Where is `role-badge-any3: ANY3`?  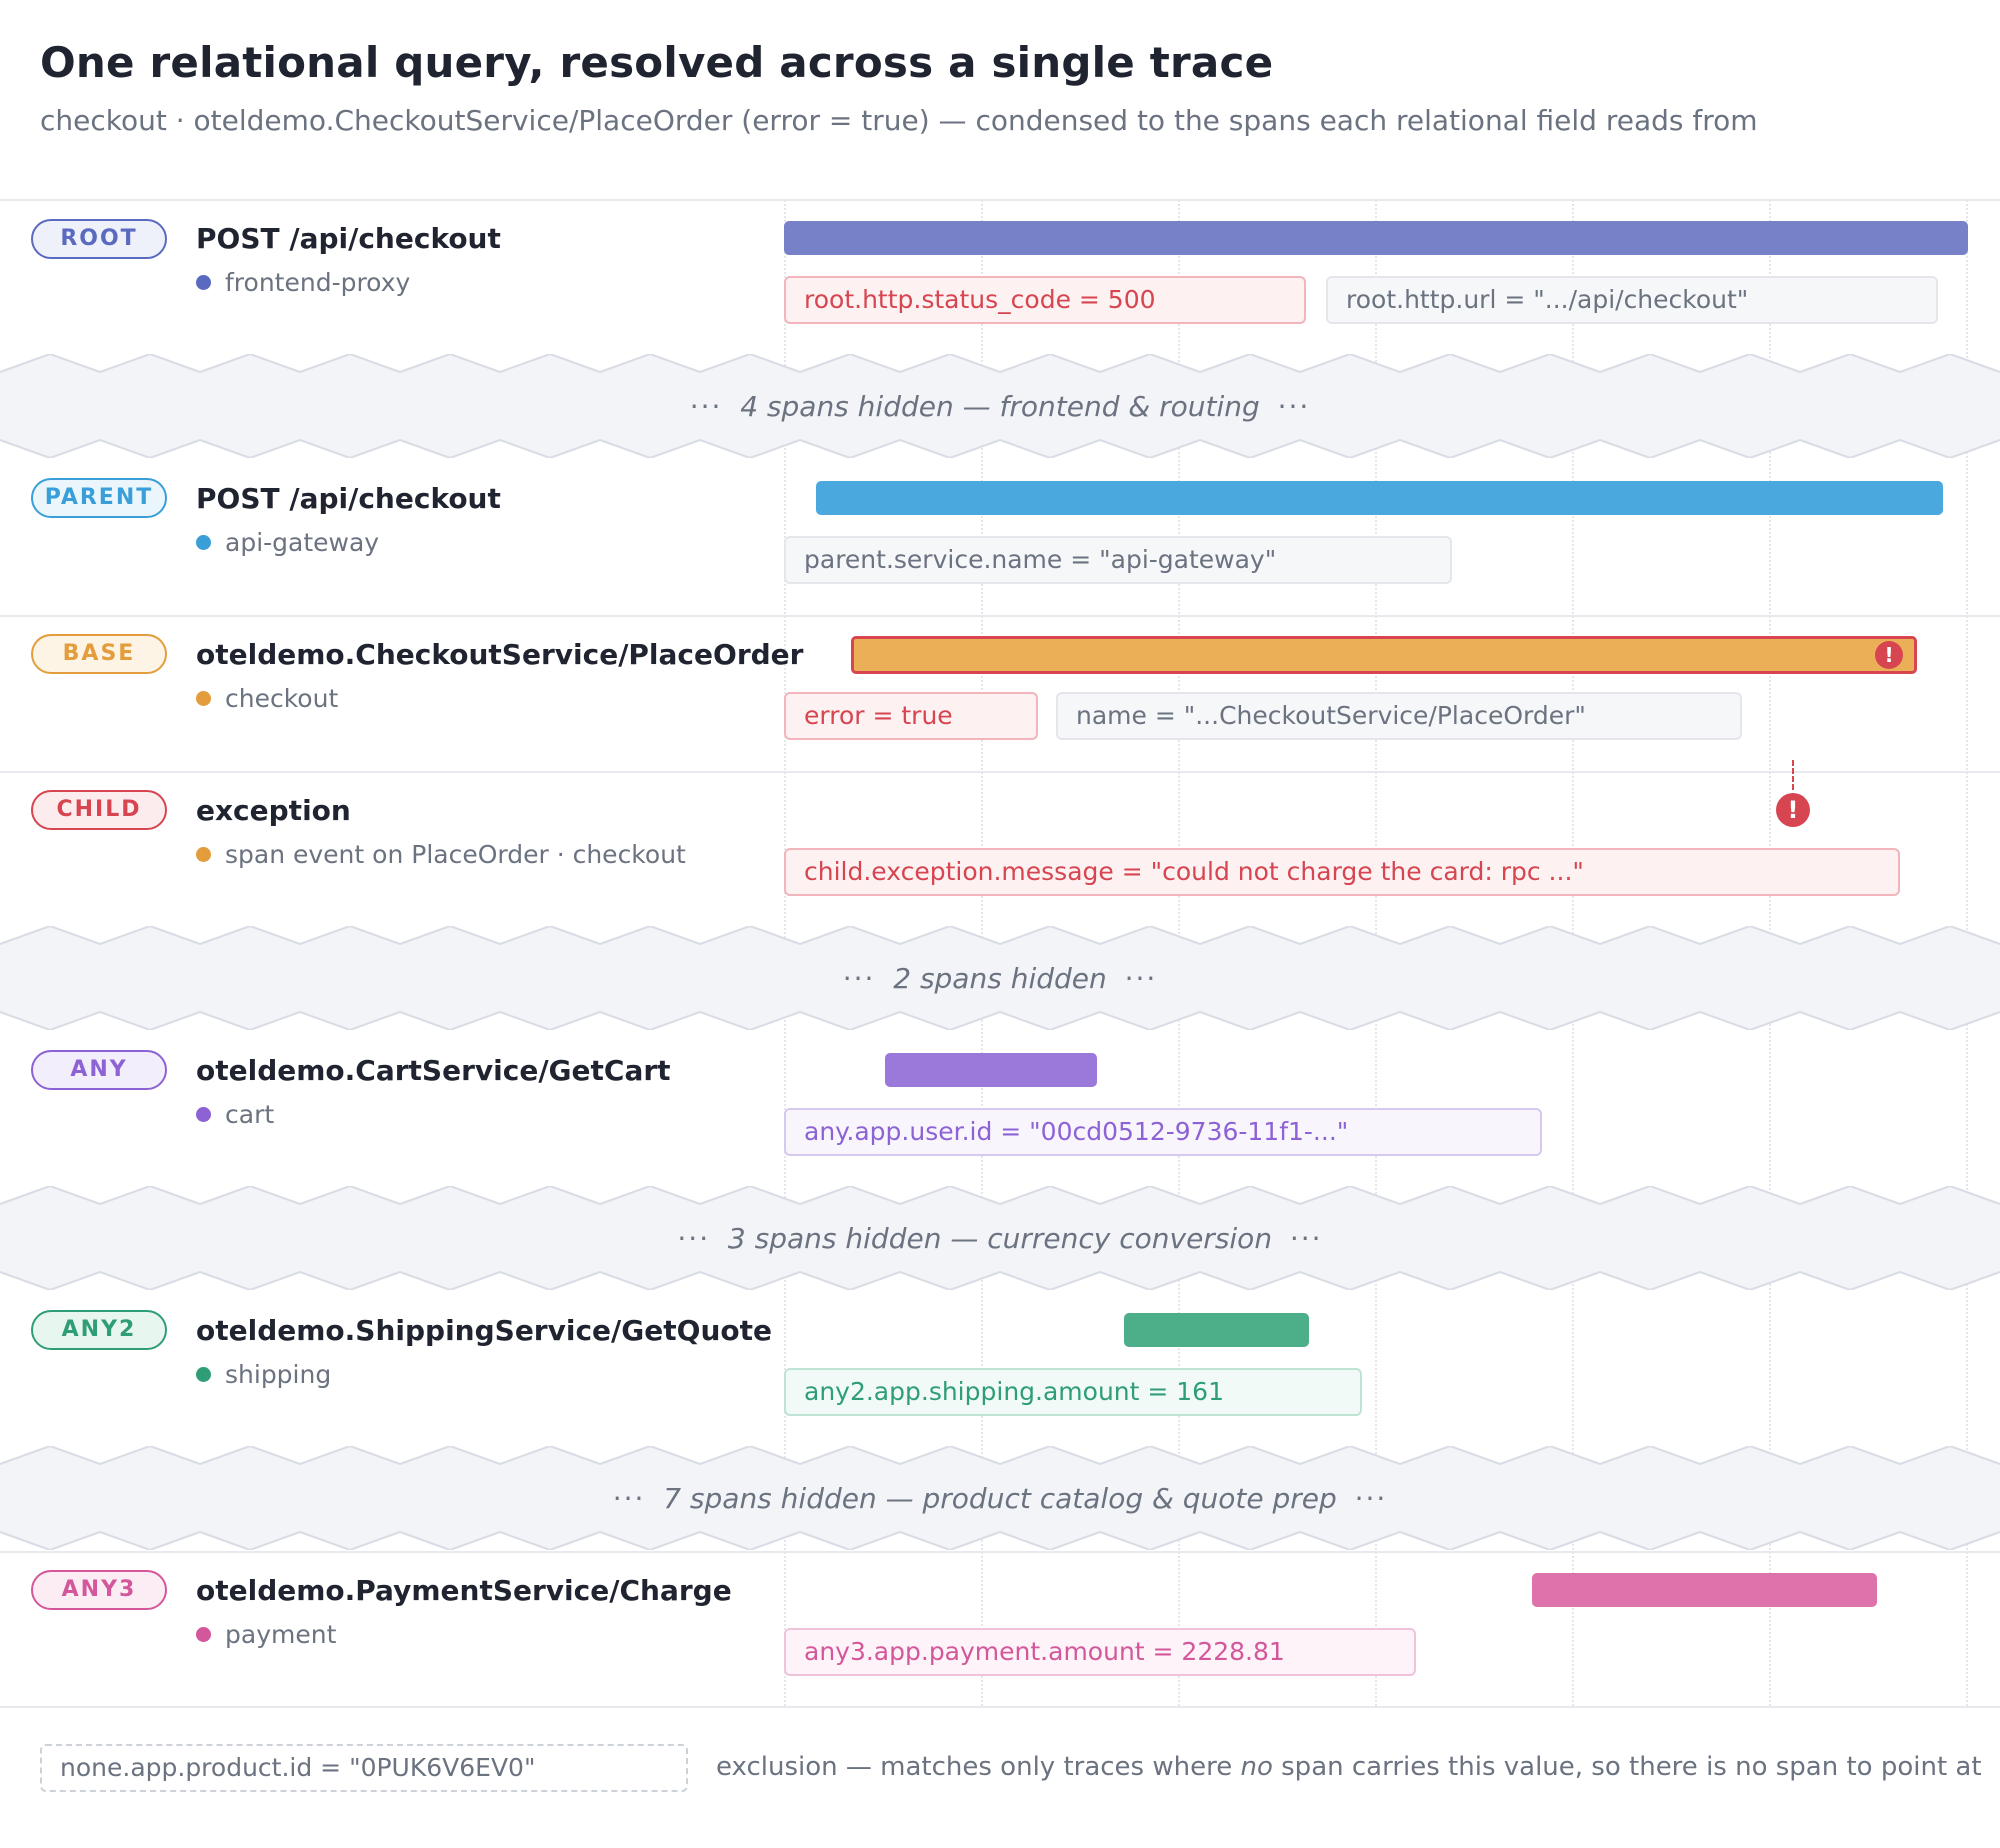
role-badge-any3: ANY3 is located at coordinates (99, 1590).